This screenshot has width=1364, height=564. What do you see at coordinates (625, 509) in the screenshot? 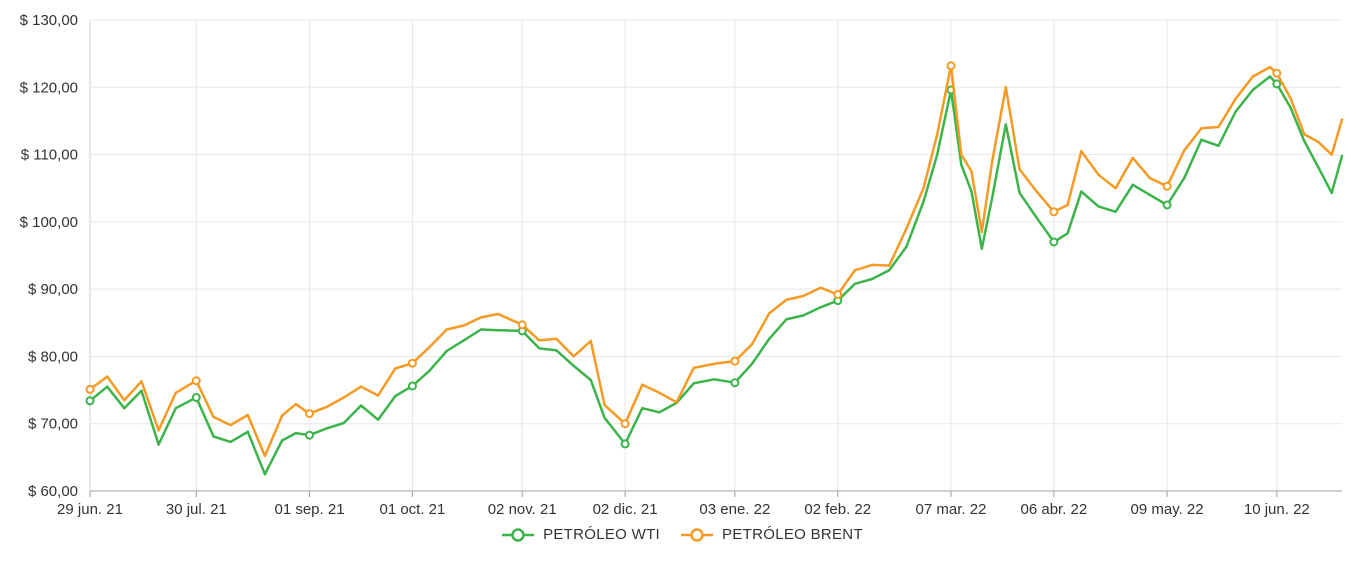
I see `x-tick-label: 02 dic. 21` at bounding box center [625, 509].